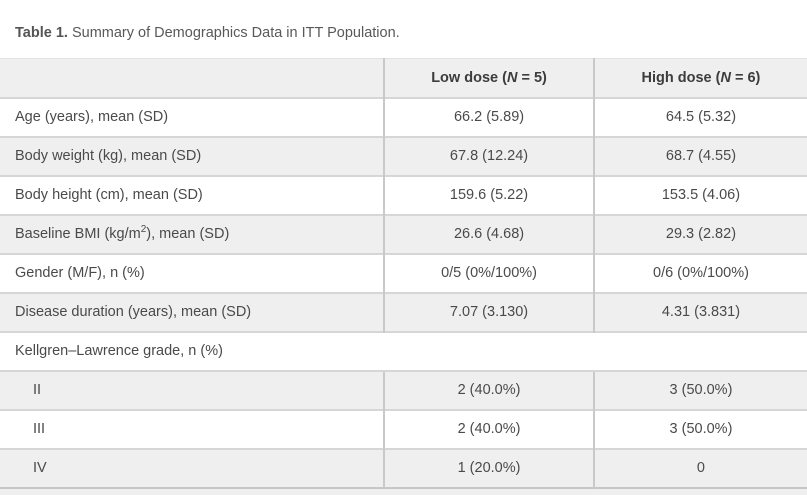  Describe the element at coordinates (699, 467) in the screenshot. I see `high-dose-value: 0` at that location.